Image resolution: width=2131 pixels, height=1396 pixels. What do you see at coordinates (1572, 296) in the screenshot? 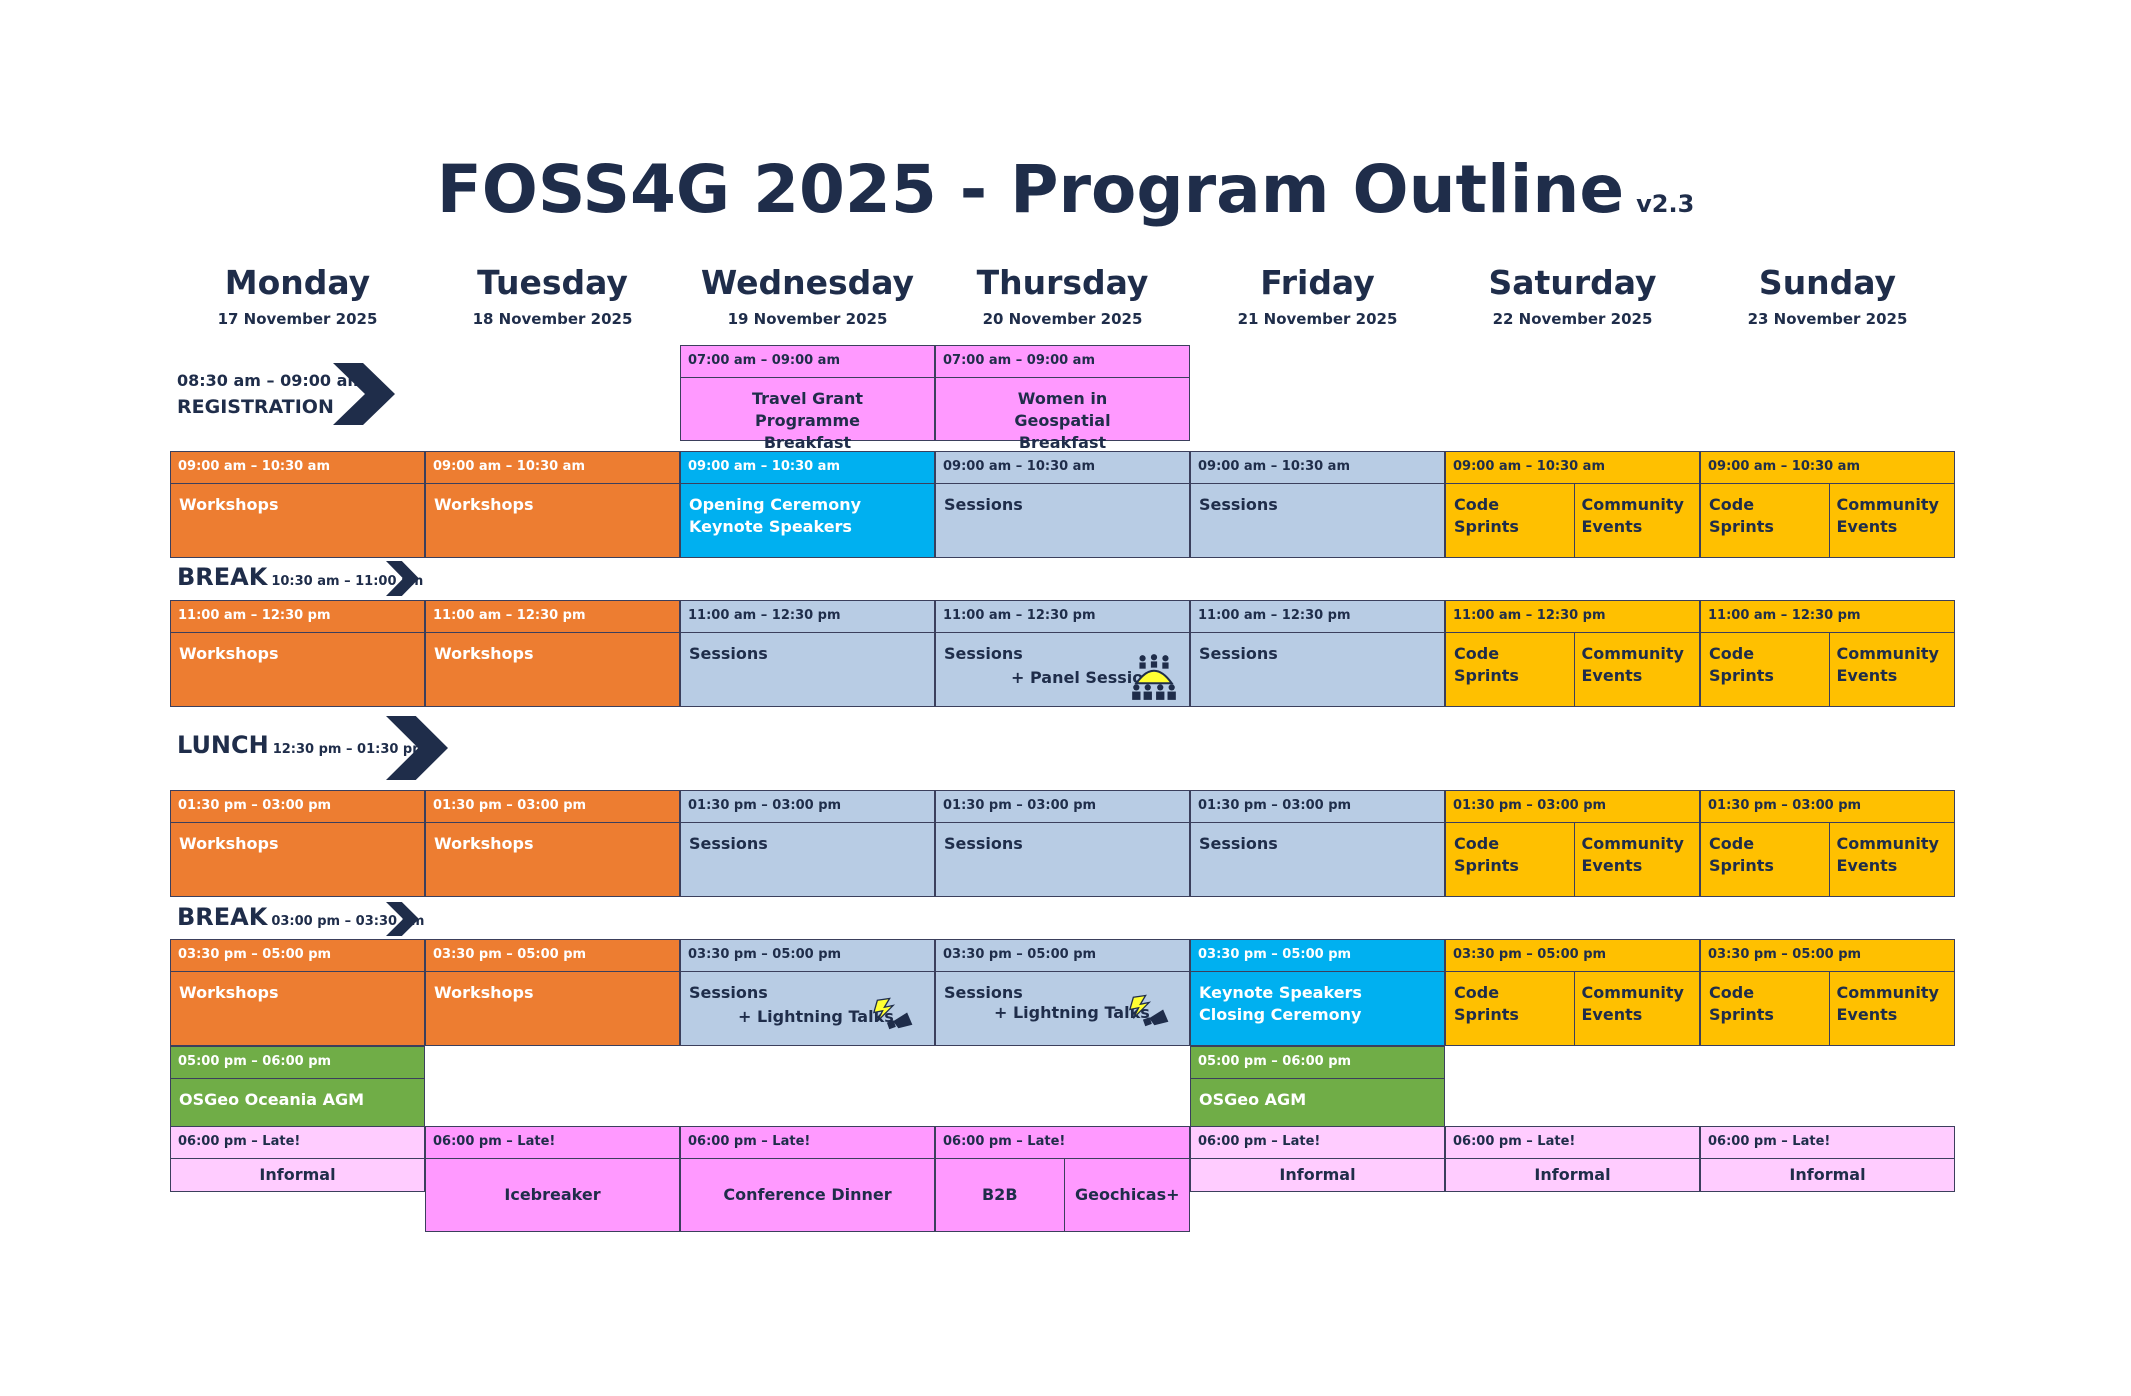
I see `day-header-saturday: Saturday 22 November 2025` at bounding box center [1572, 296].